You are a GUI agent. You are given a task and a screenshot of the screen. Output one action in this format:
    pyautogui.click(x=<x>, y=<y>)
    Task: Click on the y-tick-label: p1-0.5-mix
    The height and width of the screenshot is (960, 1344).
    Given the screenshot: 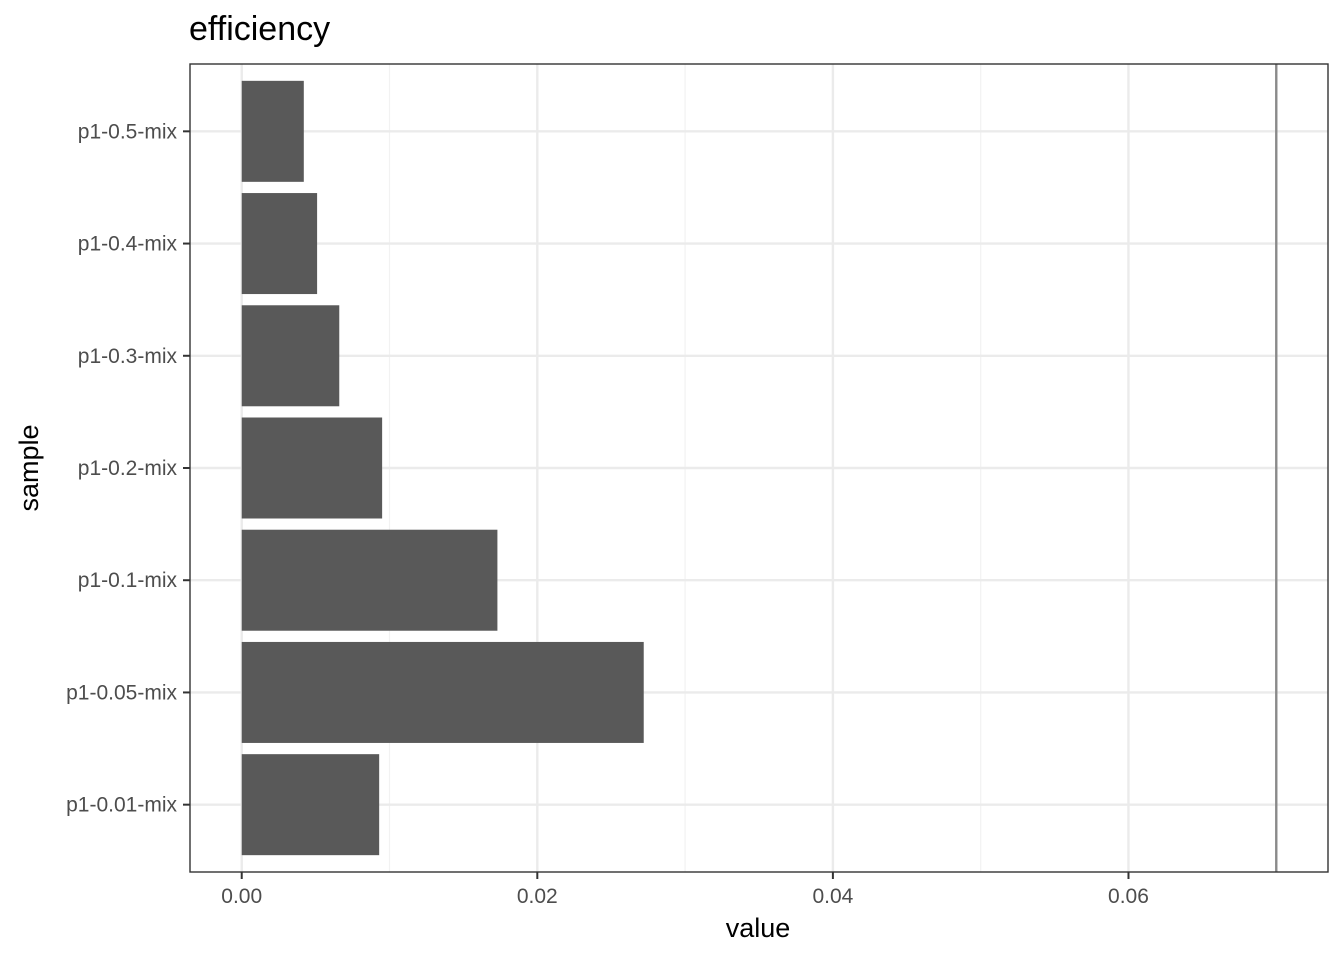 What is the action you would take?
    pyautogui.click(x=128, y=131)
    